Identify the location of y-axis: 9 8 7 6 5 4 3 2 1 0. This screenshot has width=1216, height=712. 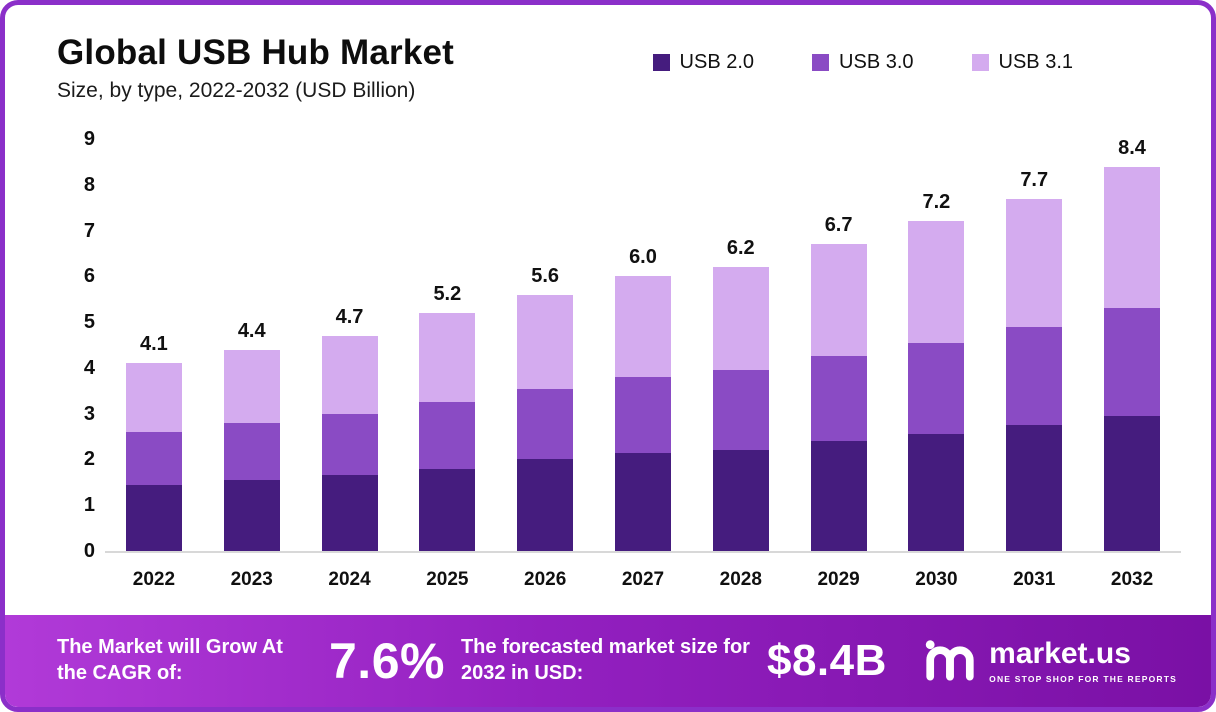
(76, 345).